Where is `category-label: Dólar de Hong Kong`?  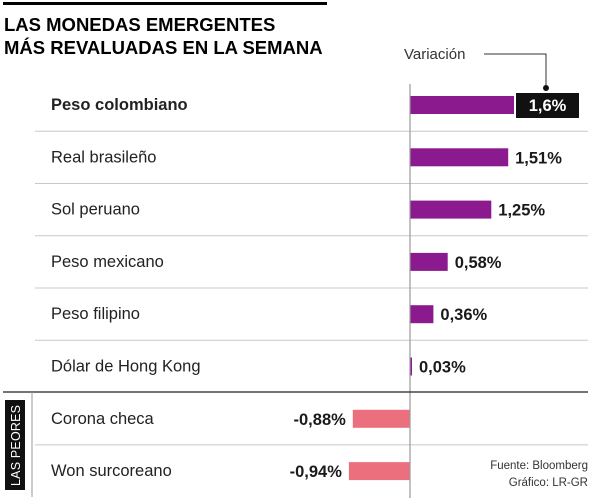
category-label: Dólar de Hong Kong is located at coordinates (126, 367).